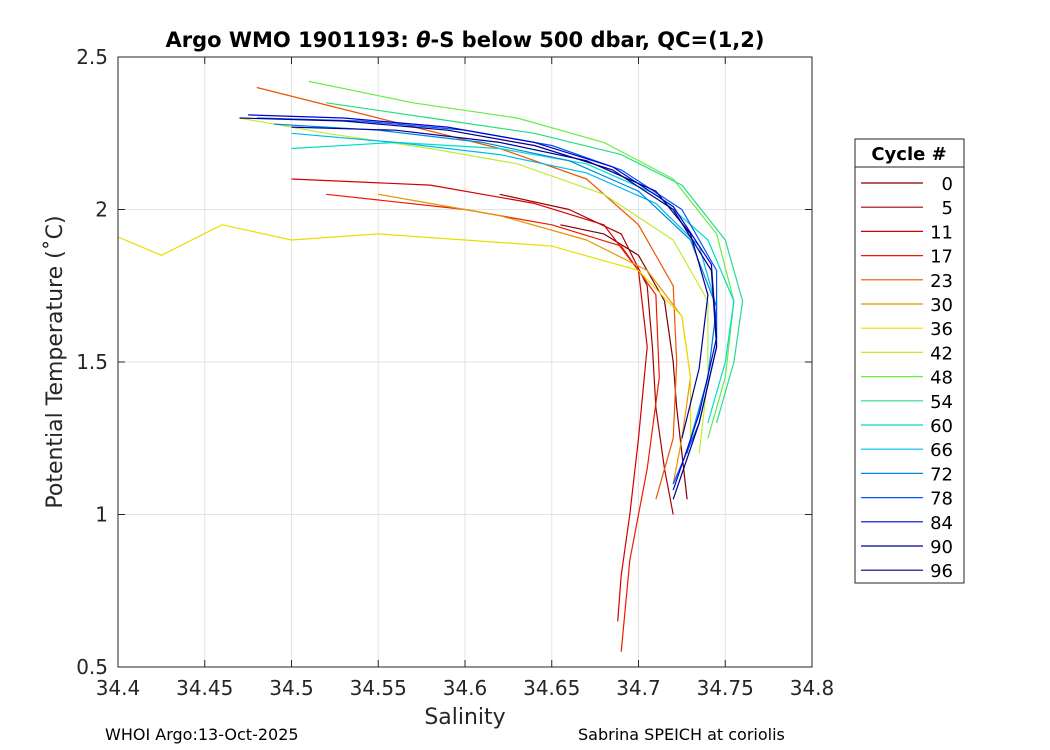 This screenshot has height=750, width=1050. I want to click on legend-label: 60, so click(941, 426).